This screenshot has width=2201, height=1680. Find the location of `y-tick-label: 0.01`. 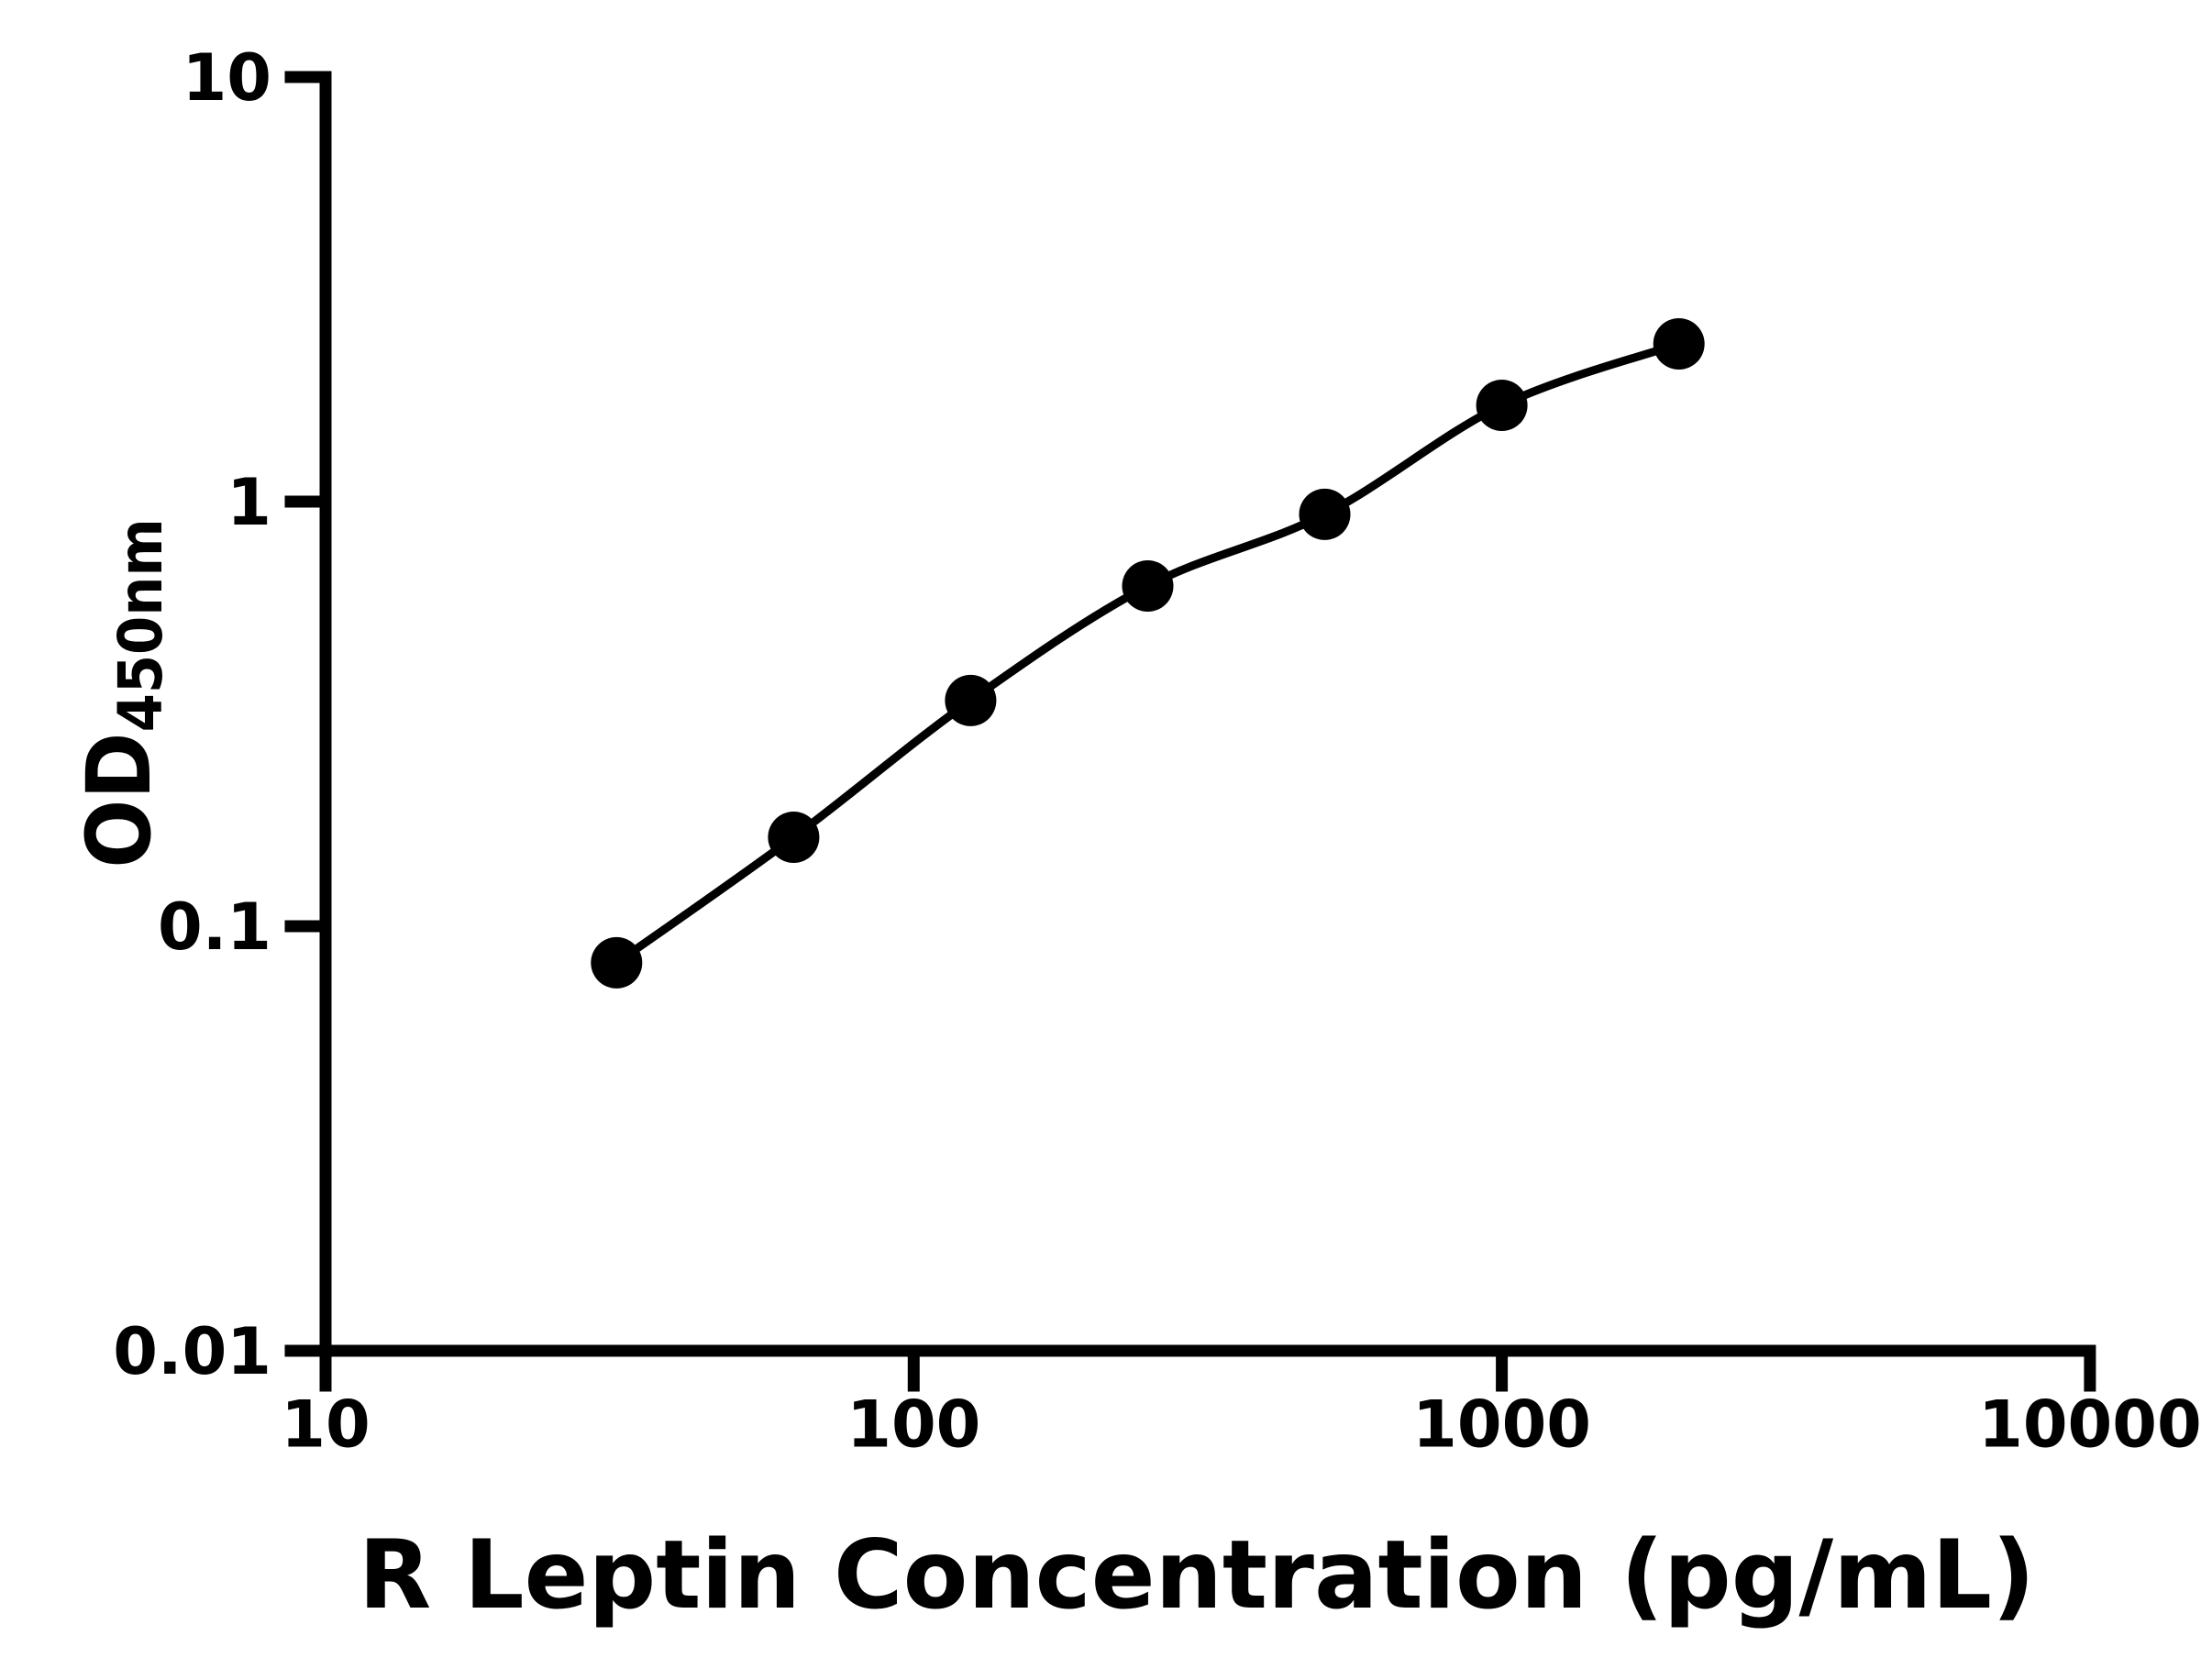

y-tick-label: 0.01 is located at coordinates (192, 1351).